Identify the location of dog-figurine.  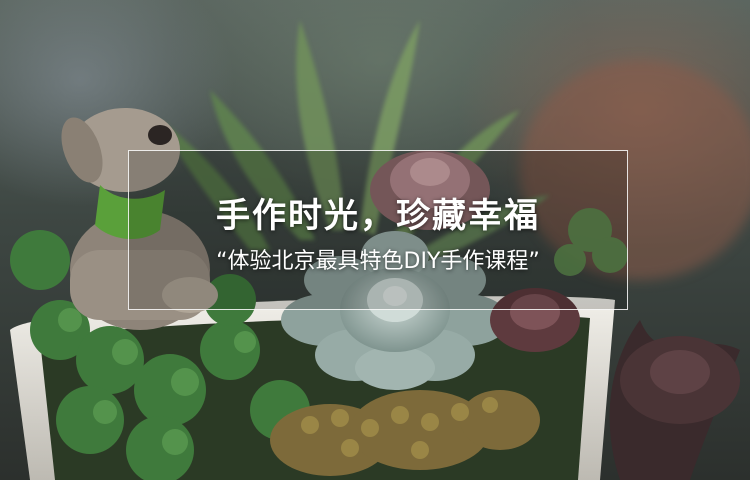
(139, 219).